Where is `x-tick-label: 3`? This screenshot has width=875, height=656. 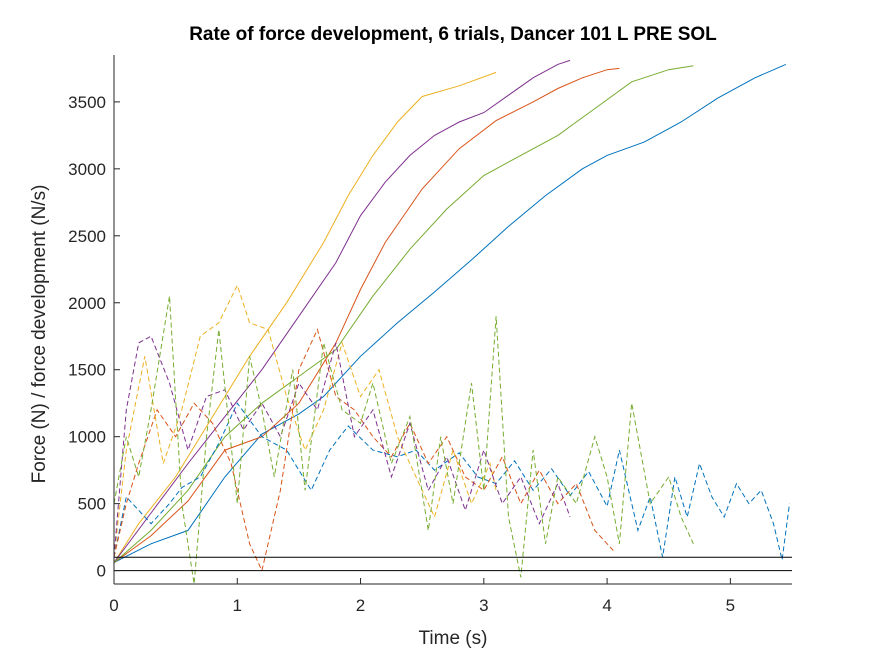
x-tick-label: 3 is located at coordinates (483, 605).